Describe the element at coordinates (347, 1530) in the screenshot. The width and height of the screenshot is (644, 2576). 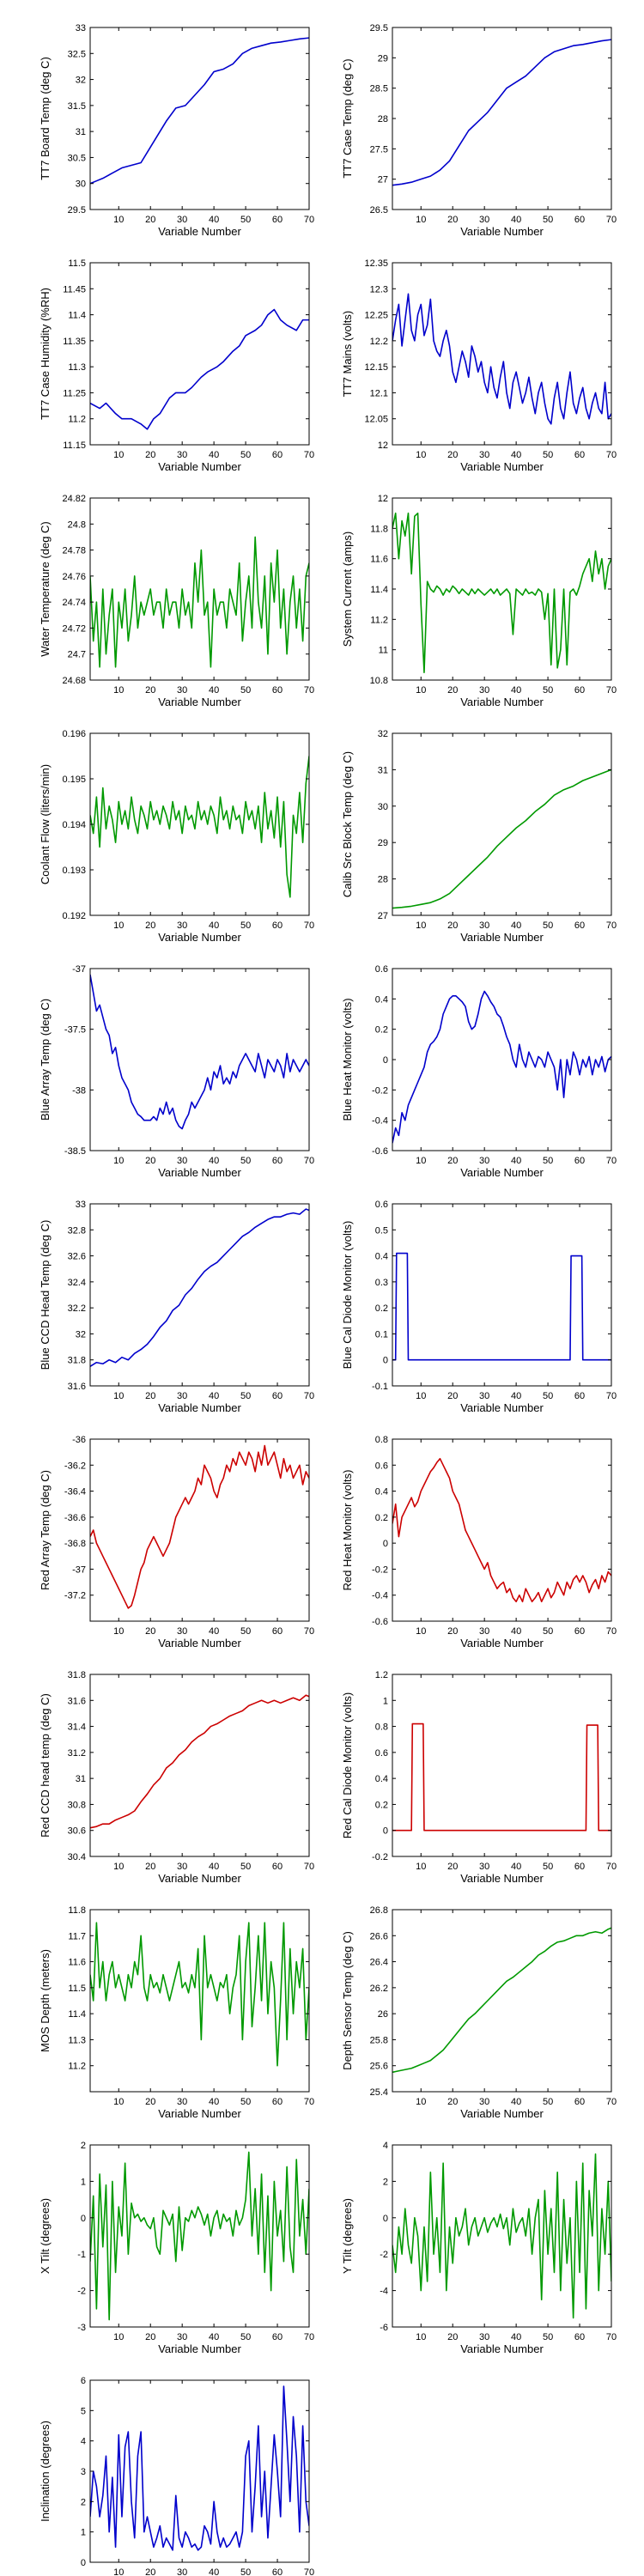
I see `y-axis-label: Red Heat Monitor (volts)` at that location.